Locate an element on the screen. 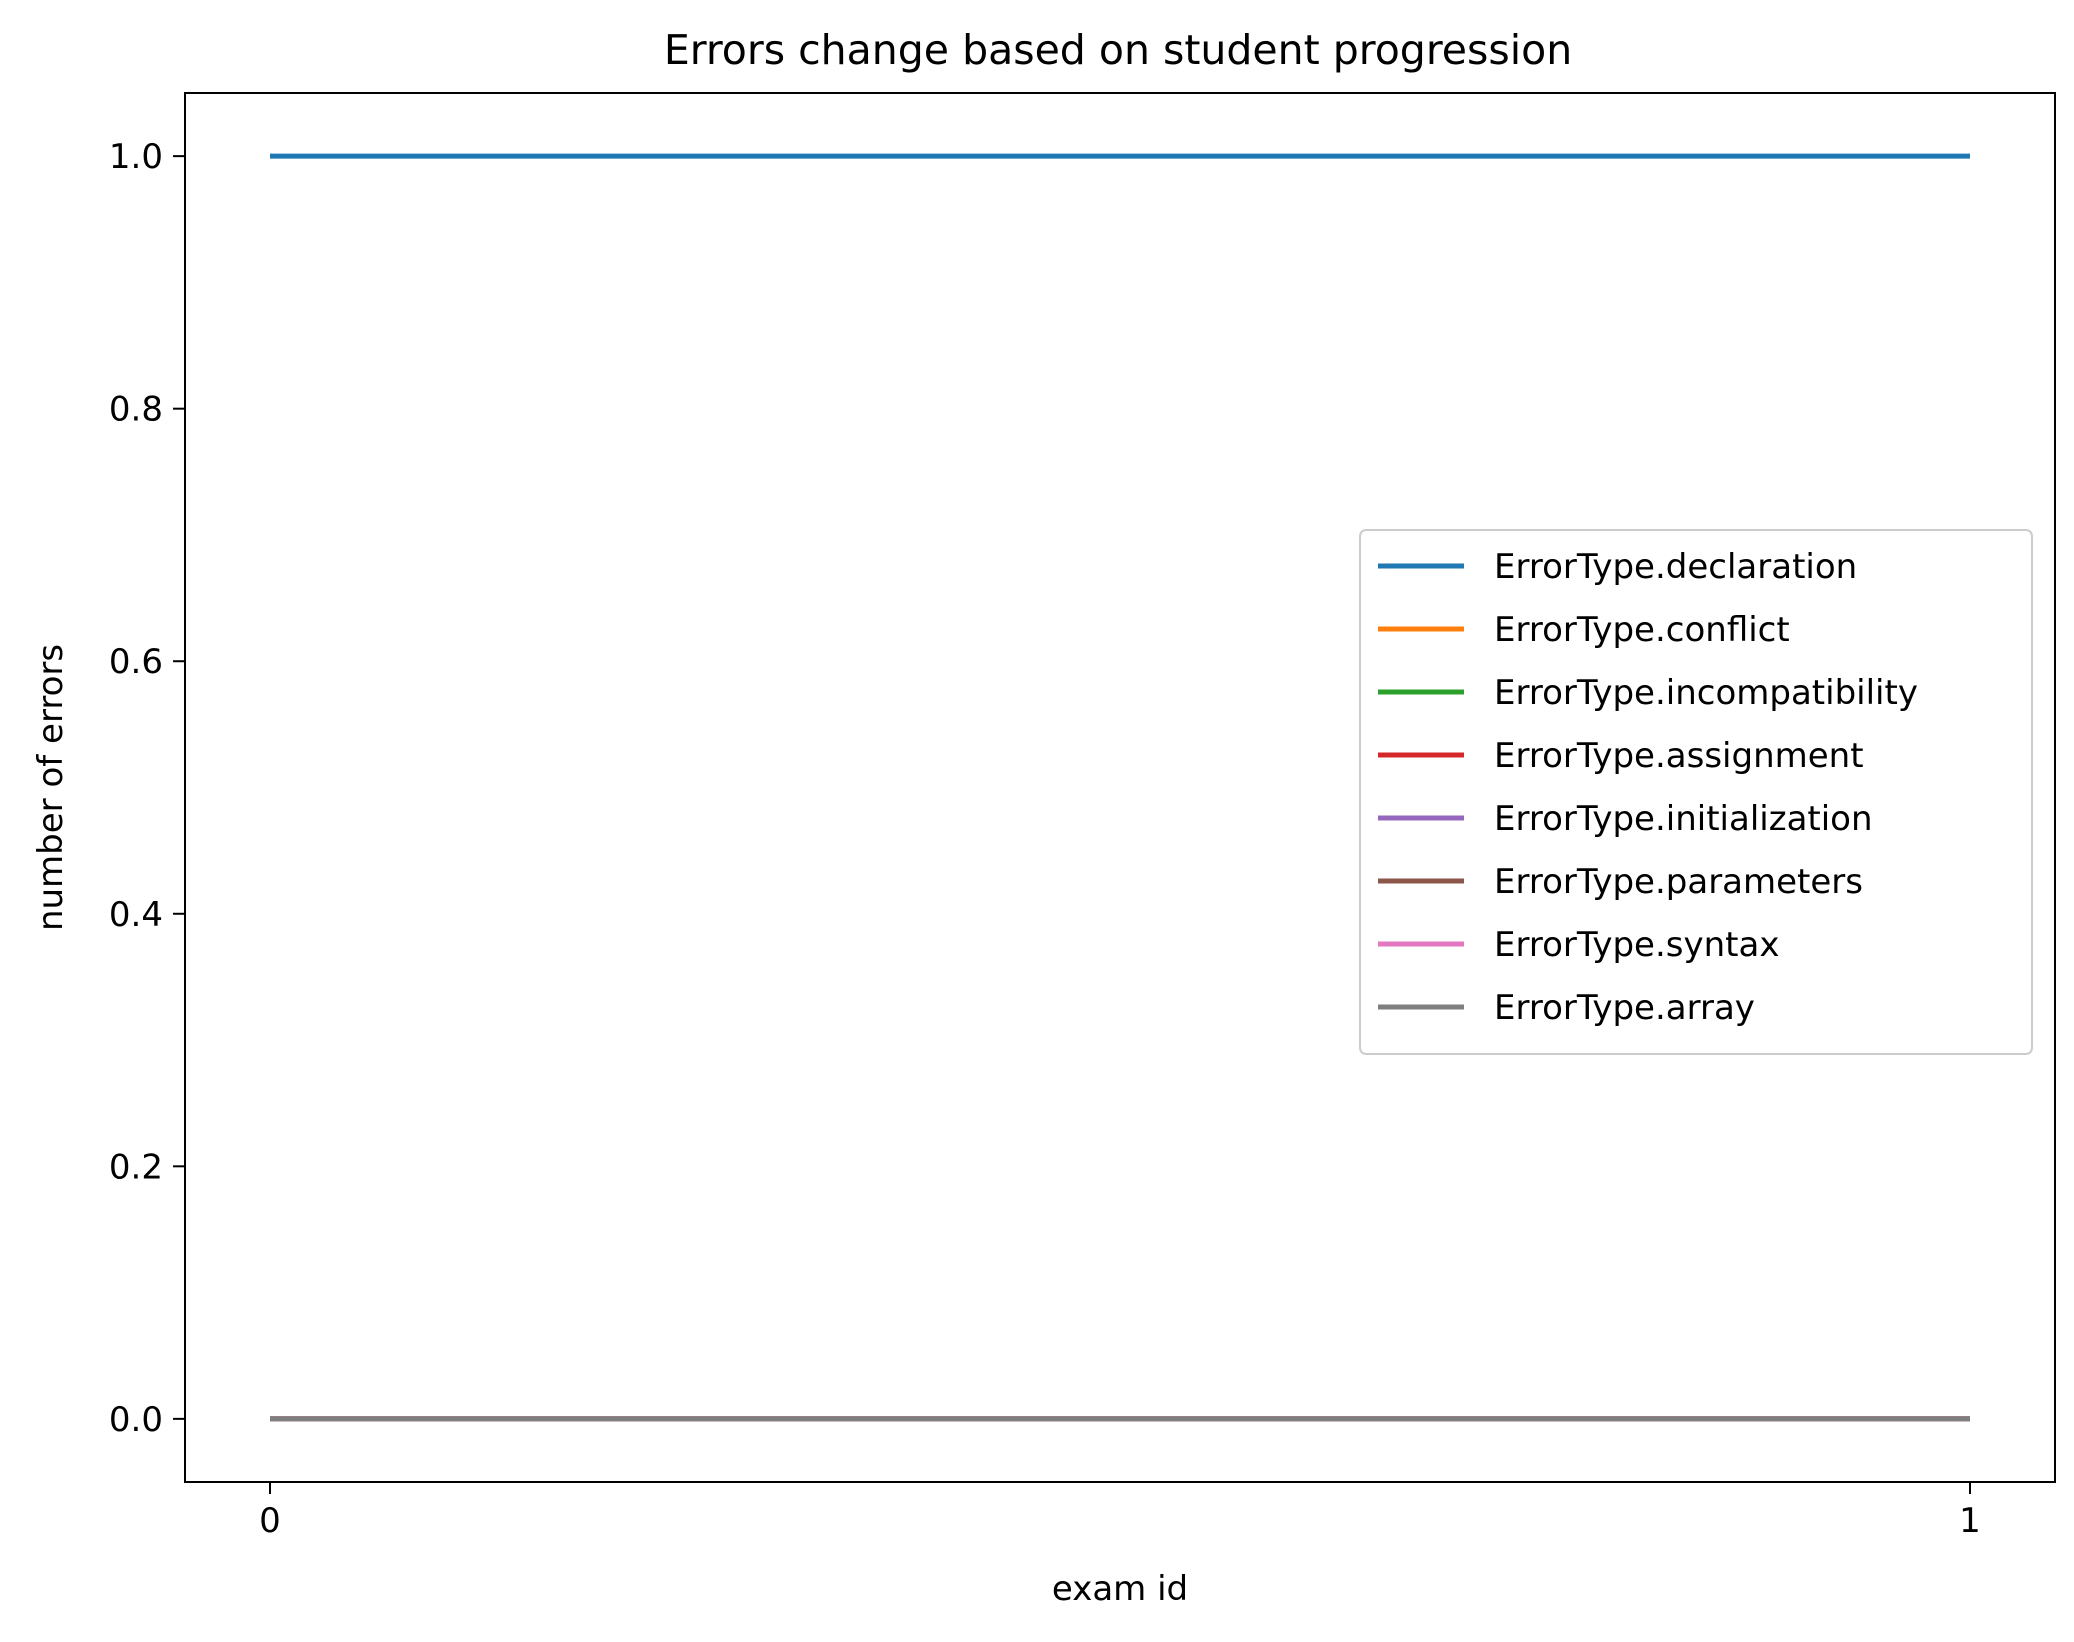  legend-label: ErrorType.conflict is located at coordinates (1642, 630).